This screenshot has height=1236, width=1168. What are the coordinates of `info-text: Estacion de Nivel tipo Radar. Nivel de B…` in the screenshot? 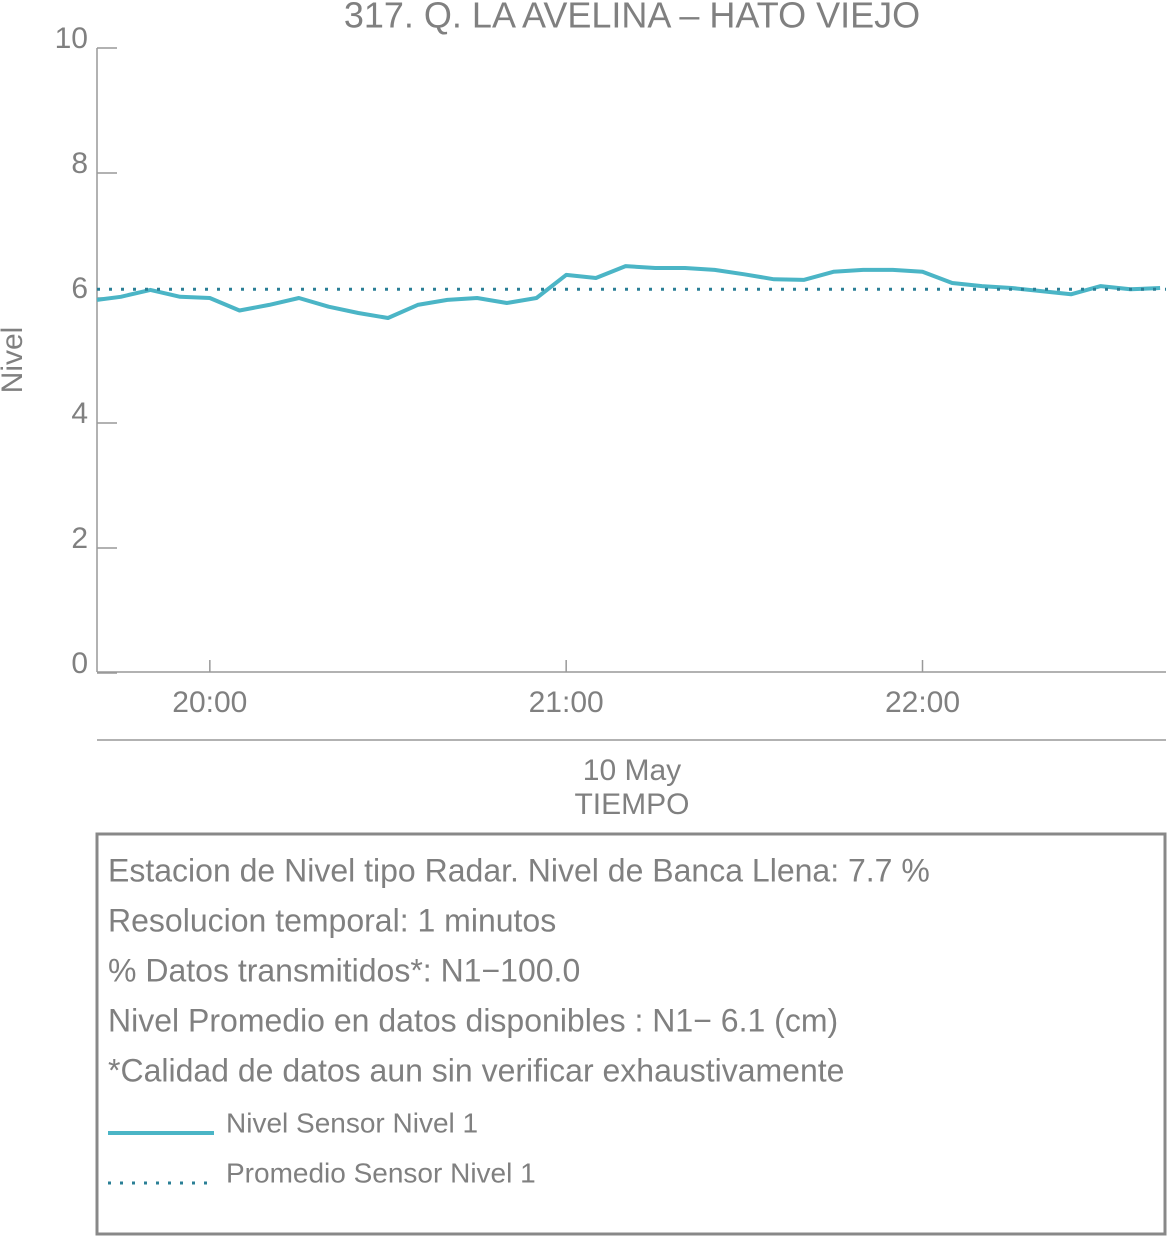 It's located at (519, 870).